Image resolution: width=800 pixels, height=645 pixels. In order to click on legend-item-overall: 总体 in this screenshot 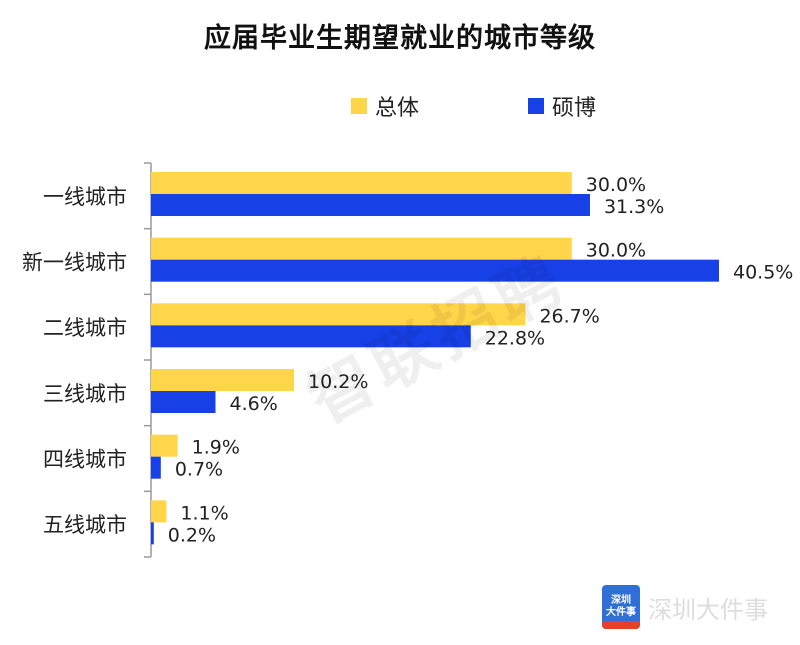, I will do `click(385, 106)`.